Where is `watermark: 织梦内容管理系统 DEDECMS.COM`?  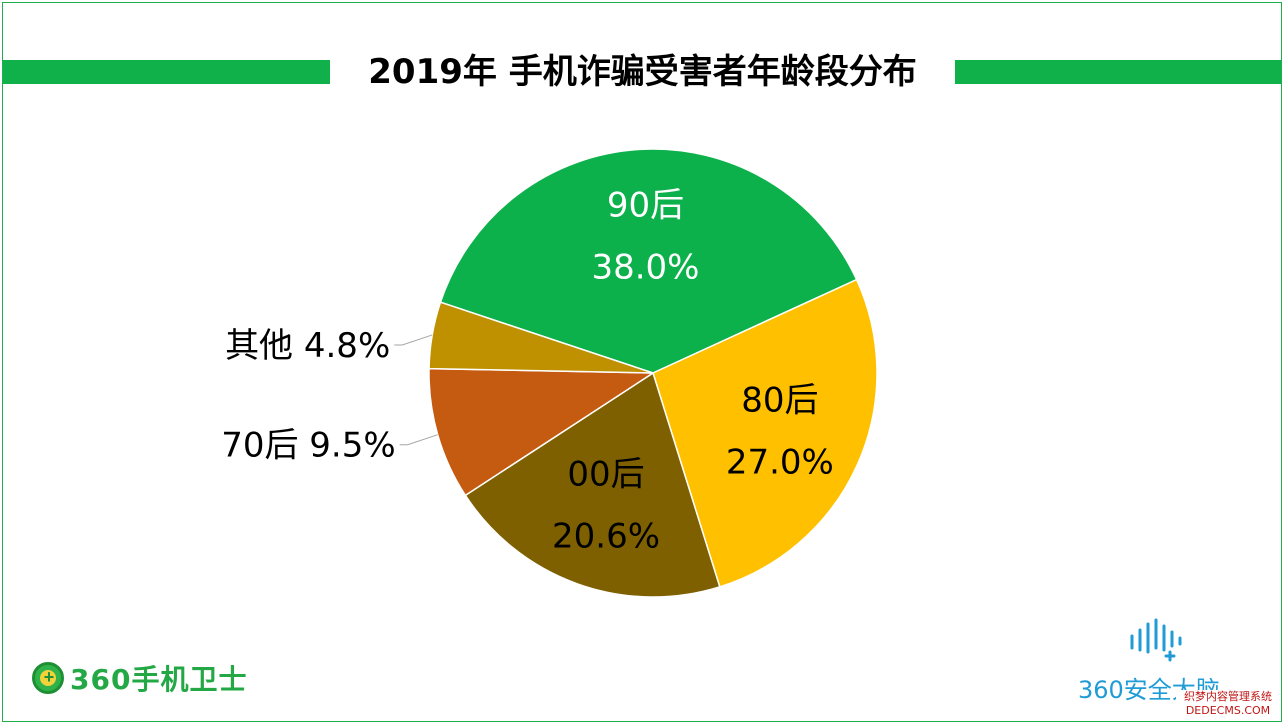
watermark: 织梦内容管理系统 DEDECMS.COM is located at coordinates (1228, 705).